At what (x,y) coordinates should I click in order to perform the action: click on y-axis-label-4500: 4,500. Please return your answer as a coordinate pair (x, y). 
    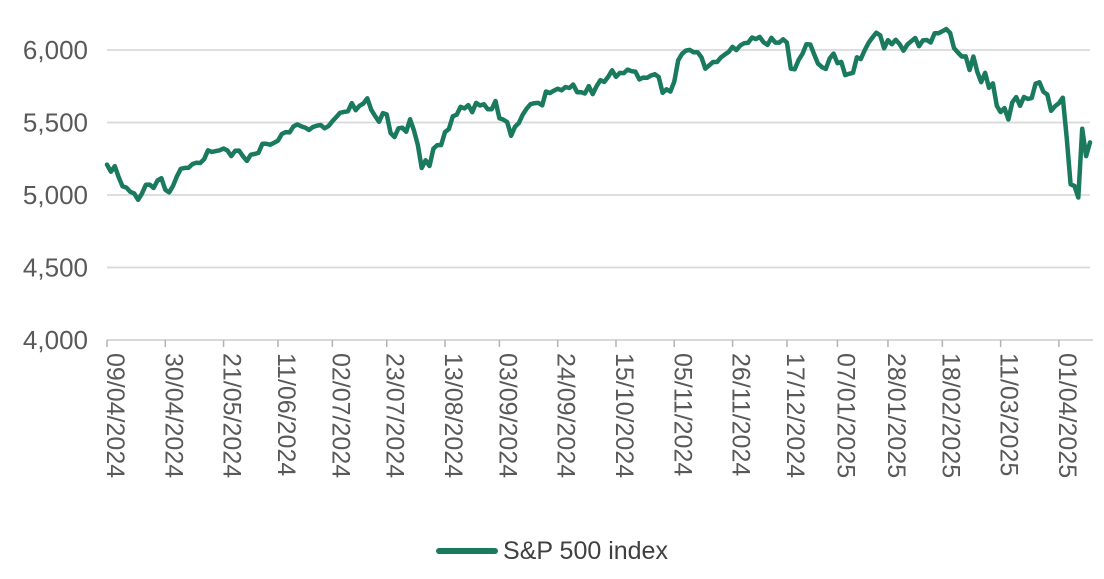
    Looking at the image, I should click on (55, 268).